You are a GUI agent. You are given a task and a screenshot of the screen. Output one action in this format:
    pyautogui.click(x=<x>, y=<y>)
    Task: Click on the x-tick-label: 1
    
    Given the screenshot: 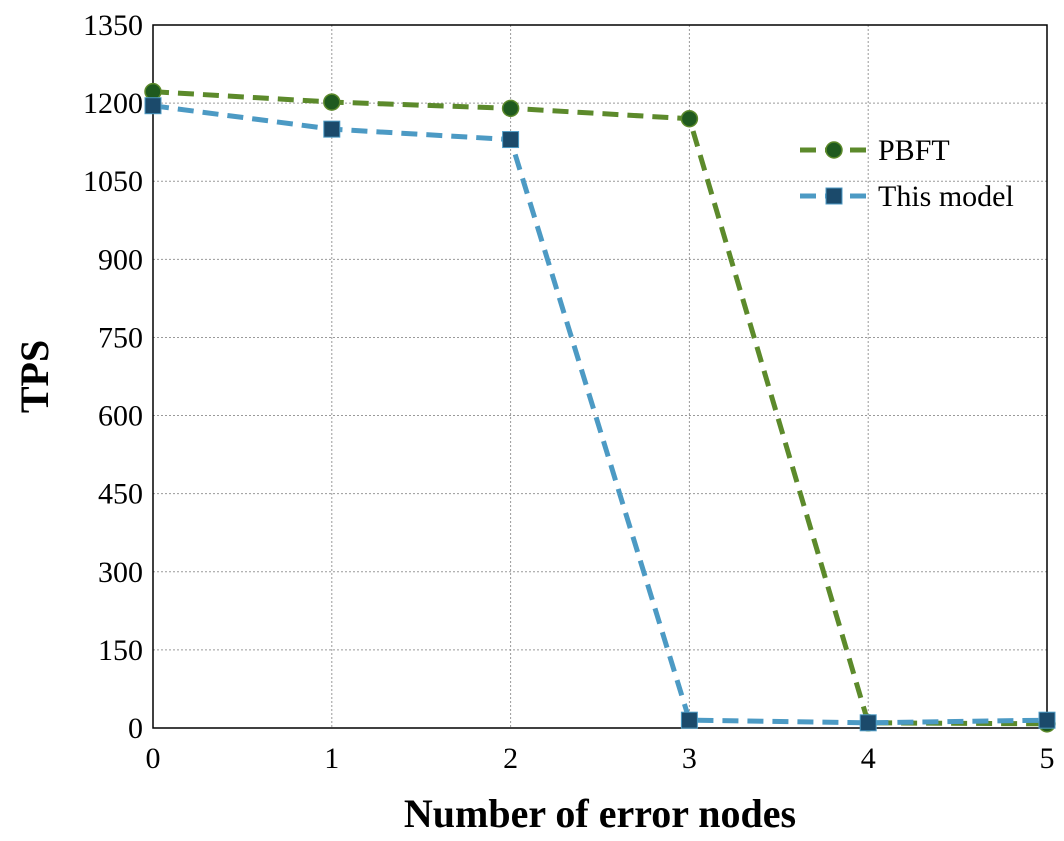 What is the action you would take?
    pyautogui.click(x=331, y=758)
    